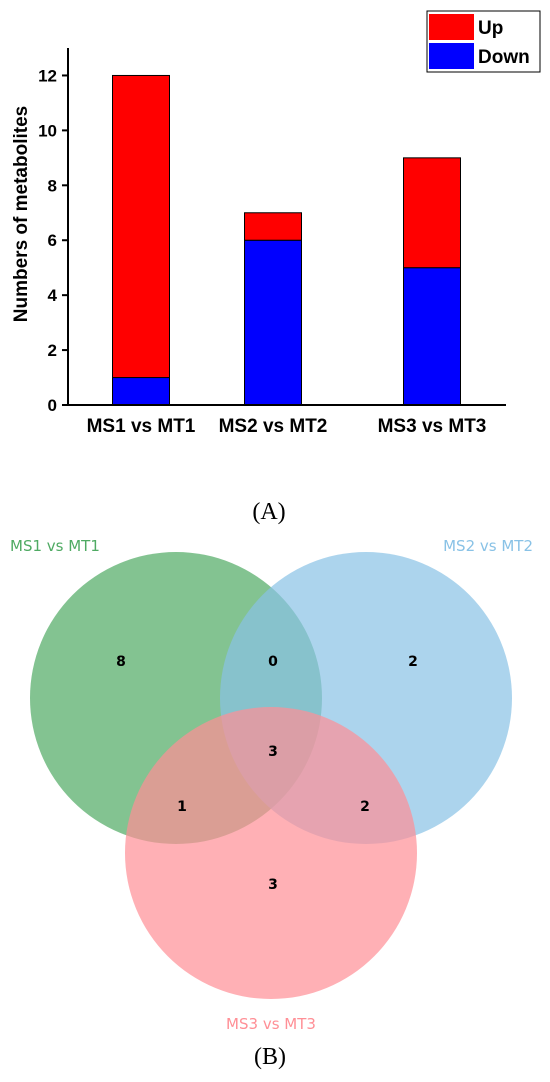 Image resolution: width=550 pixels, height=1082 pixels. Describe the element at coordinates (504, 57) in the screenshot. I see `legend-label-down: Down` at that location.